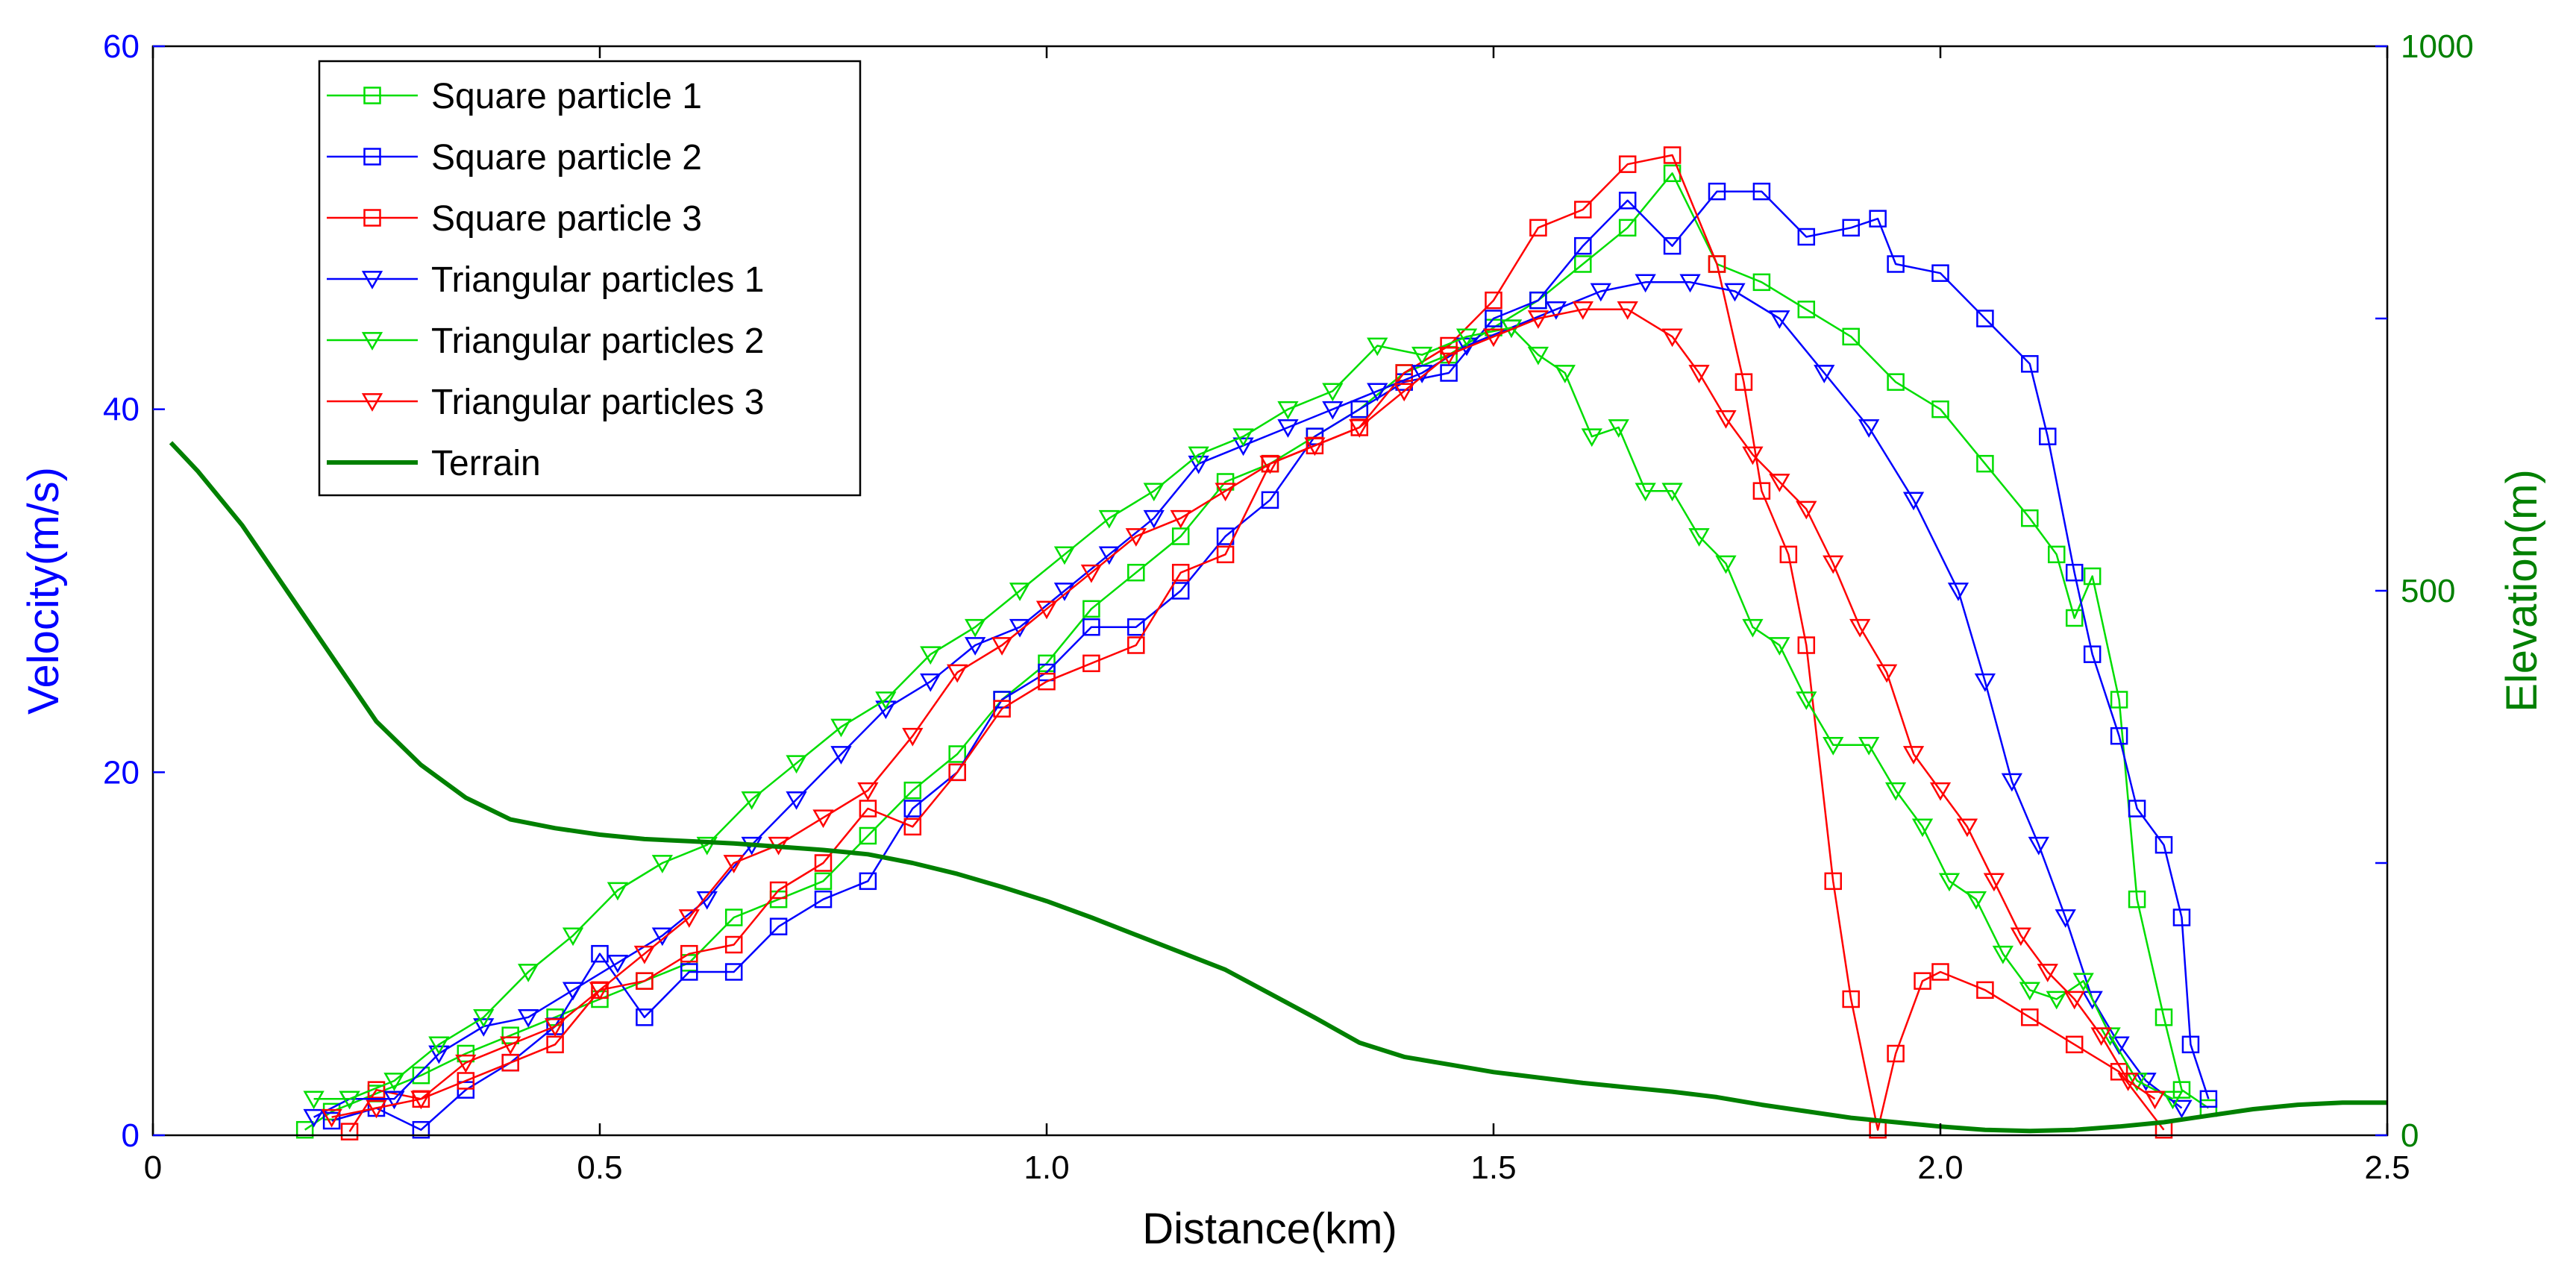 The image size is (2576, 1274). Describe the element at coordinates (372, 341) in the screenshot. I see `legend-swatch-marker` at that location.